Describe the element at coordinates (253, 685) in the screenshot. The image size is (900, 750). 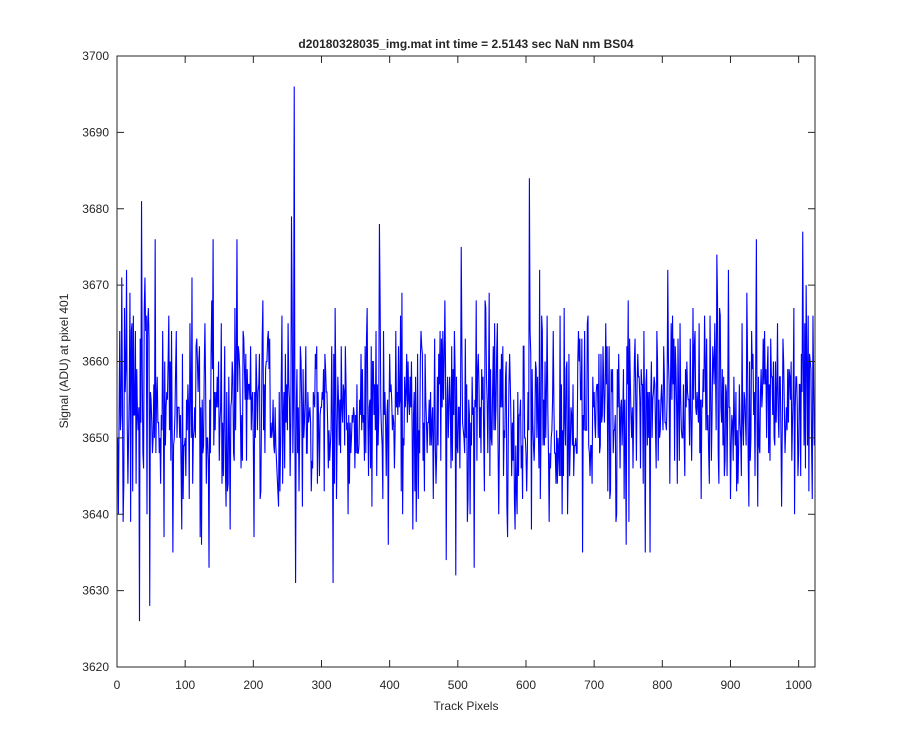
I see `x-tick-label: 200` at that location.